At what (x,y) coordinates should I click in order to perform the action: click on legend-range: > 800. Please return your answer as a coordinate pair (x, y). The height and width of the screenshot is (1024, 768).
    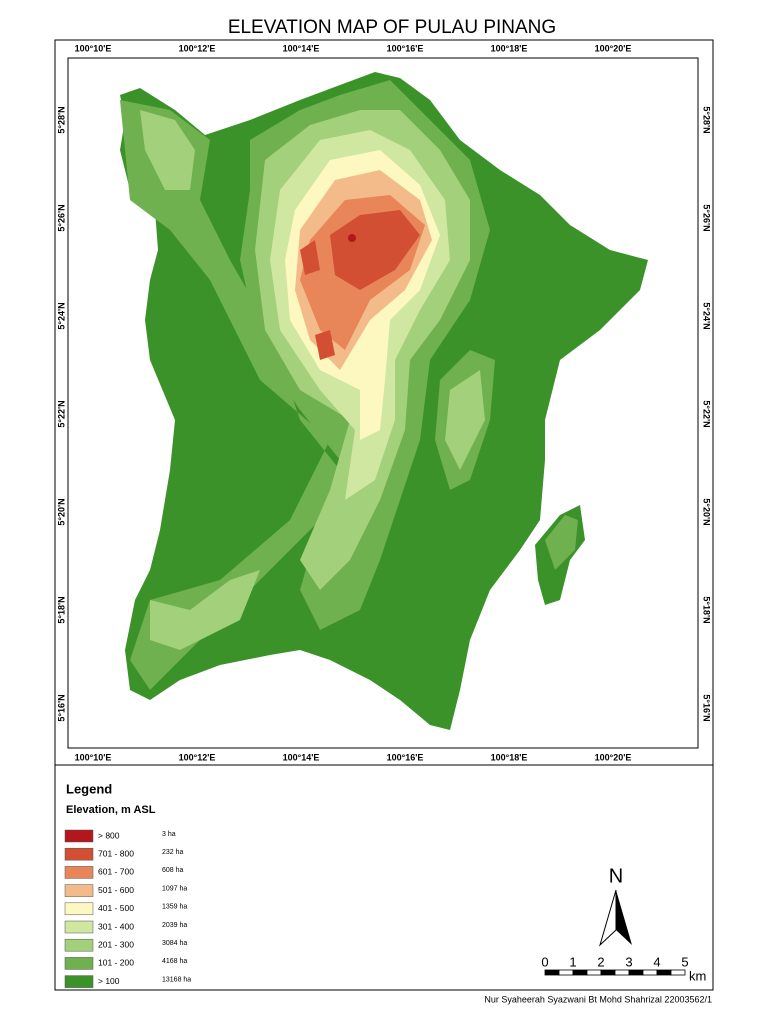
    Looking at the image, I should click on (109, 835).